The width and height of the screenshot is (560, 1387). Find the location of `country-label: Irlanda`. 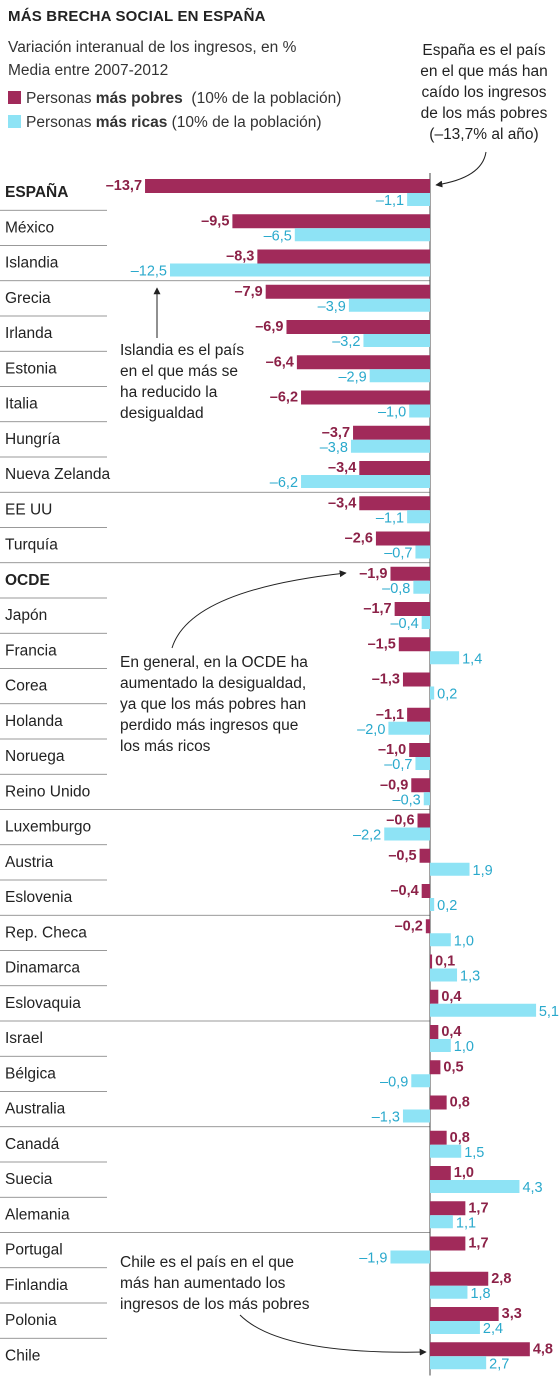

country-label: Irlanda is located at coordinates (29, 333).